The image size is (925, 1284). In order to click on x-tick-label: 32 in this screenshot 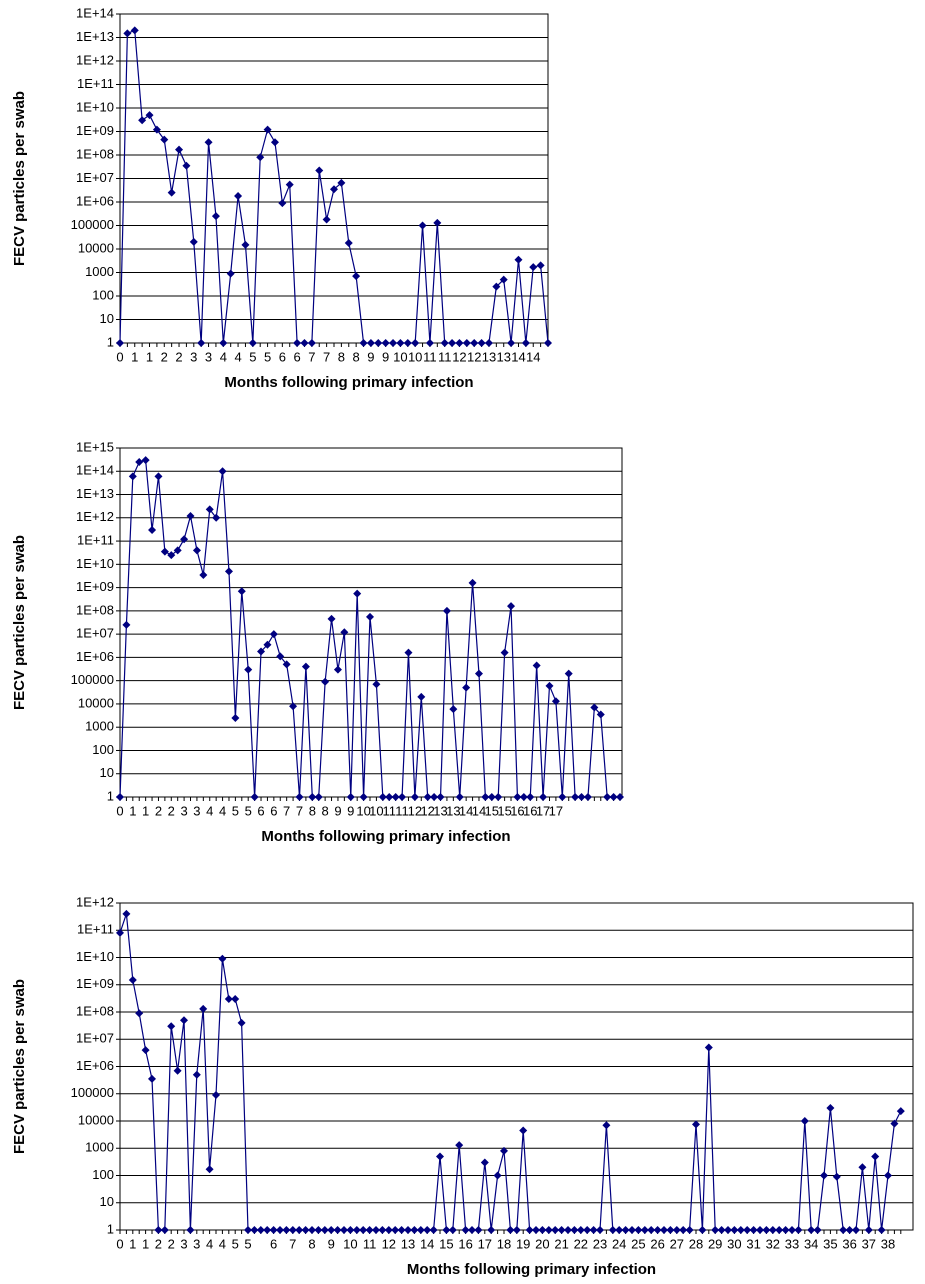, I will do `click(773, 1243)`.